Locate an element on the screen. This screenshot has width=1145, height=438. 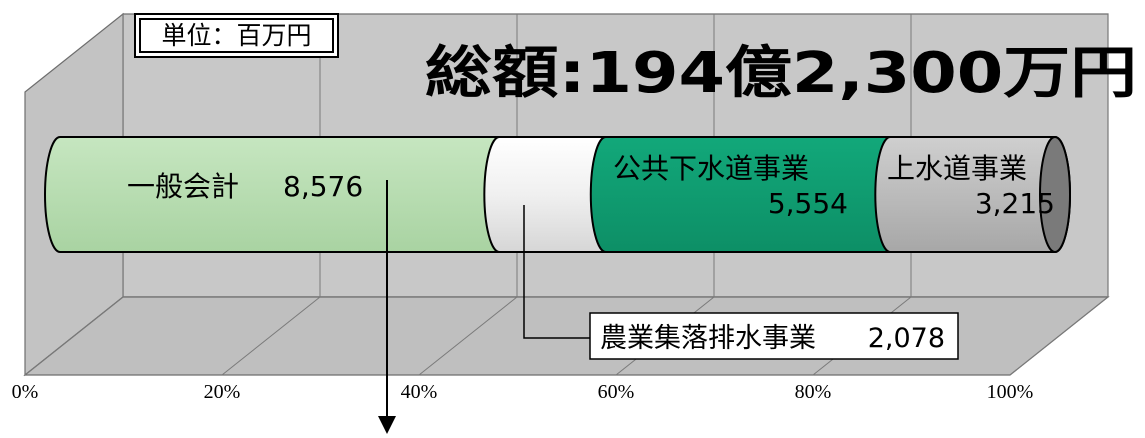
segment-name-general: 一般会計 is located at coordinates (183, 186).